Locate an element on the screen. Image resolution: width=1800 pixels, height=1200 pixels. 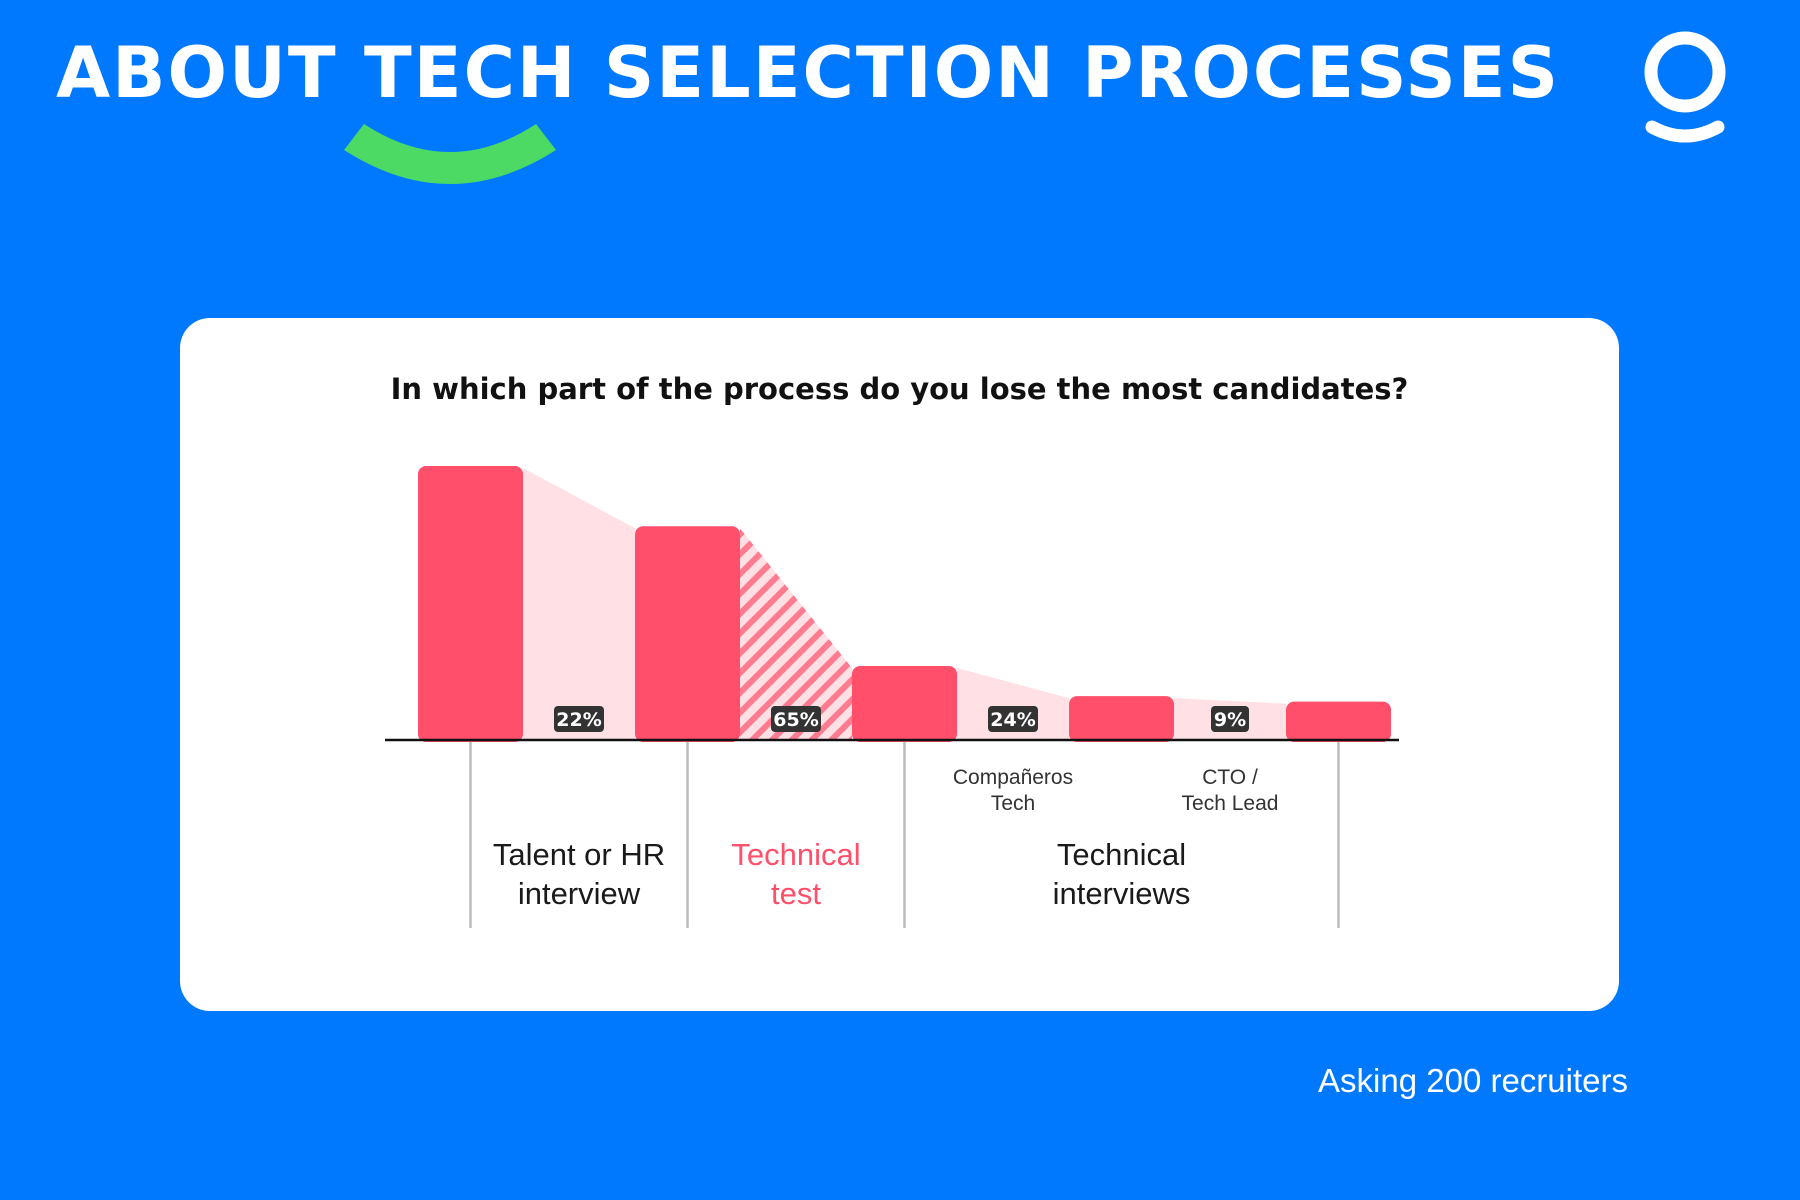
loss-label: 65% is located at coordinates (795, 720).